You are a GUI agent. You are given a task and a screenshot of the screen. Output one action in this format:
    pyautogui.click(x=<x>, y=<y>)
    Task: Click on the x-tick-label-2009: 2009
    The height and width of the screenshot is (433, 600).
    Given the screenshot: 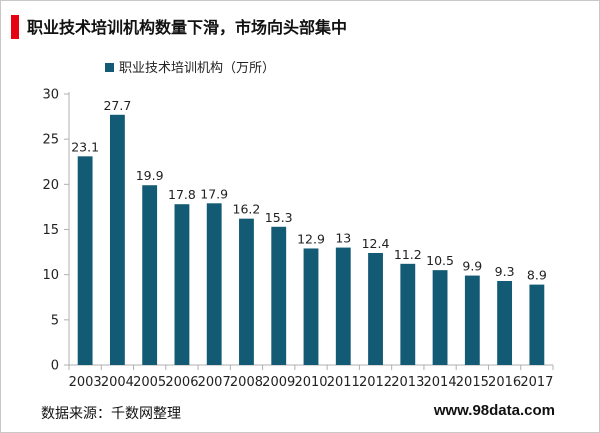 What is the action you would take?
    pyautogui.click(x=278, y=382)
    